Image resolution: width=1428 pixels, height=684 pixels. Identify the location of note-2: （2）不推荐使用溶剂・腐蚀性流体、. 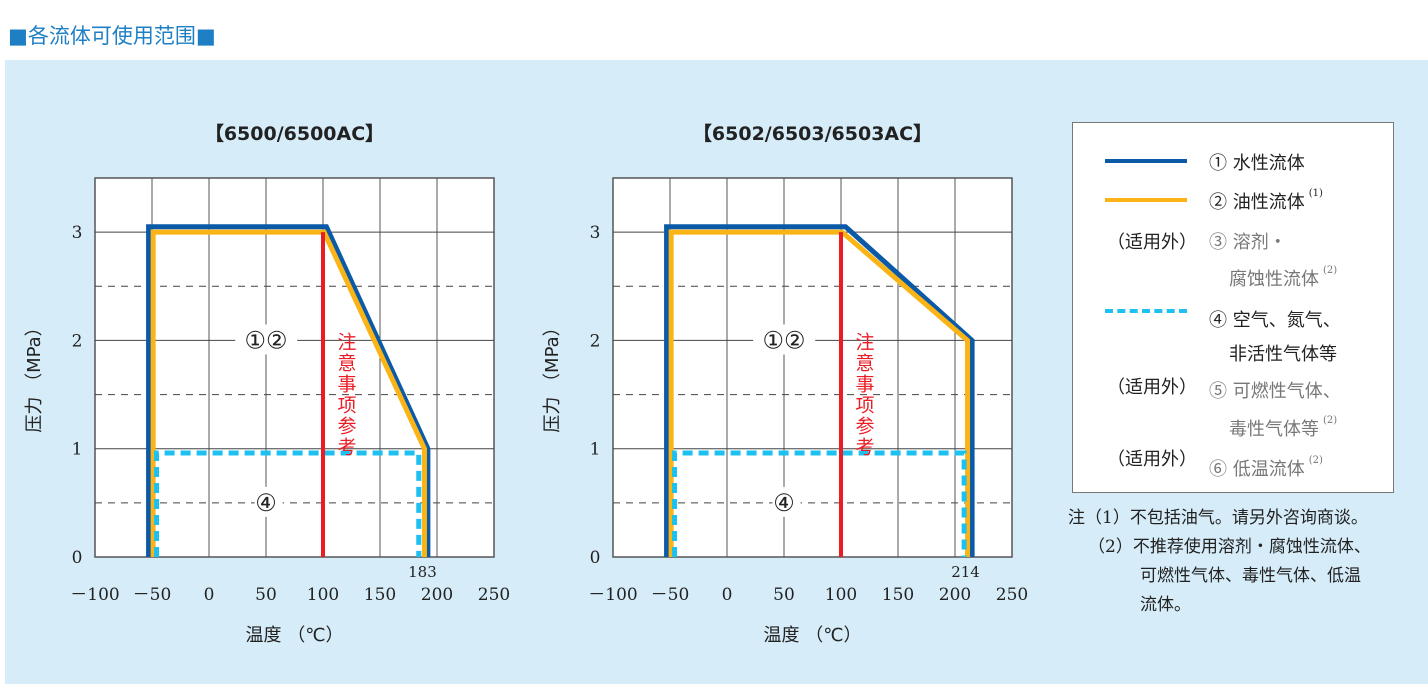
(1229, 547).